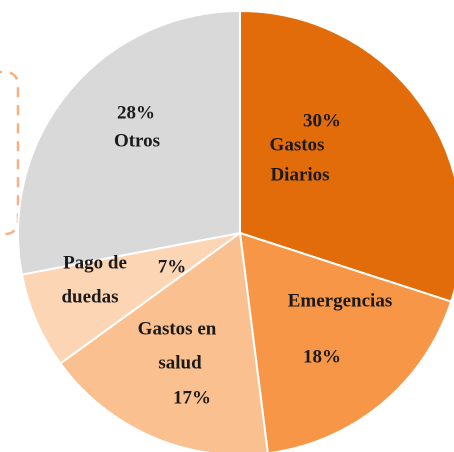  What do you see at coordinates (340, 300) in the screenshot?
I see `category-label: Emergencias` at bounding box center [340, 300].